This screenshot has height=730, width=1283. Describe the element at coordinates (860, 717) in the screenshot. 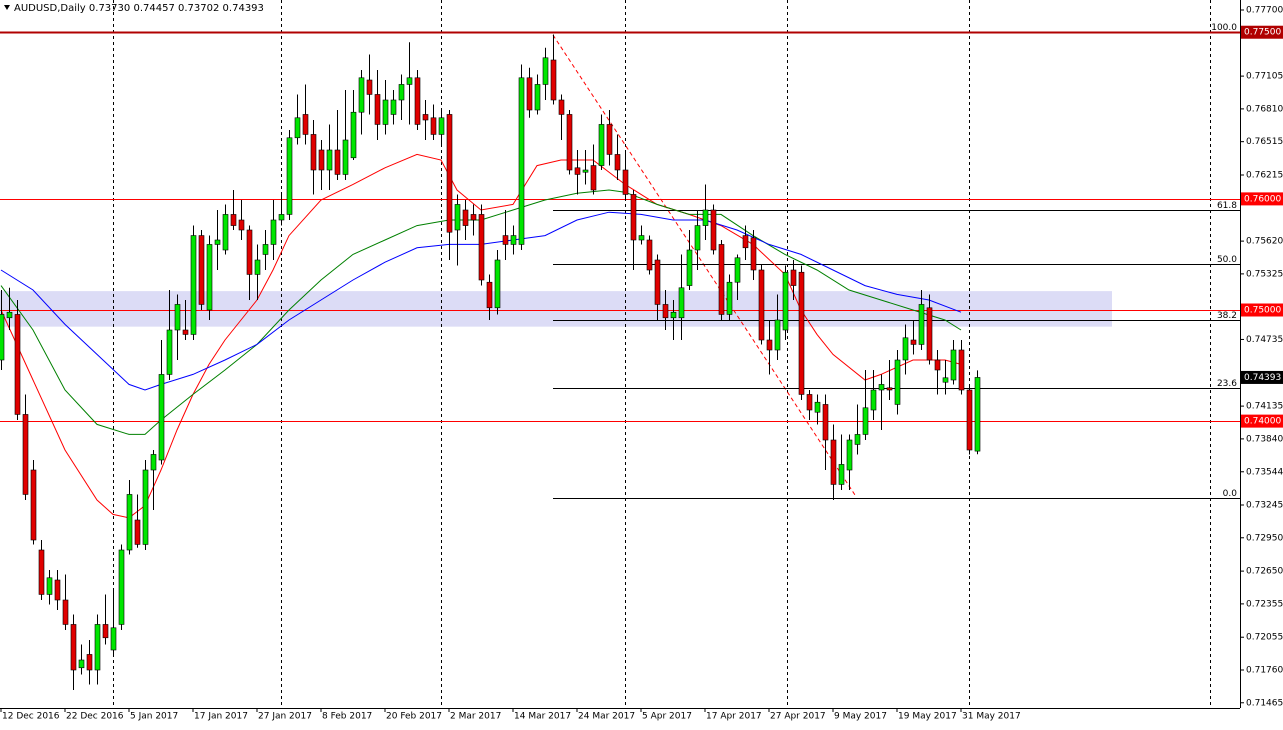

I see `x-tick-label: 9 May 2017` at that location.